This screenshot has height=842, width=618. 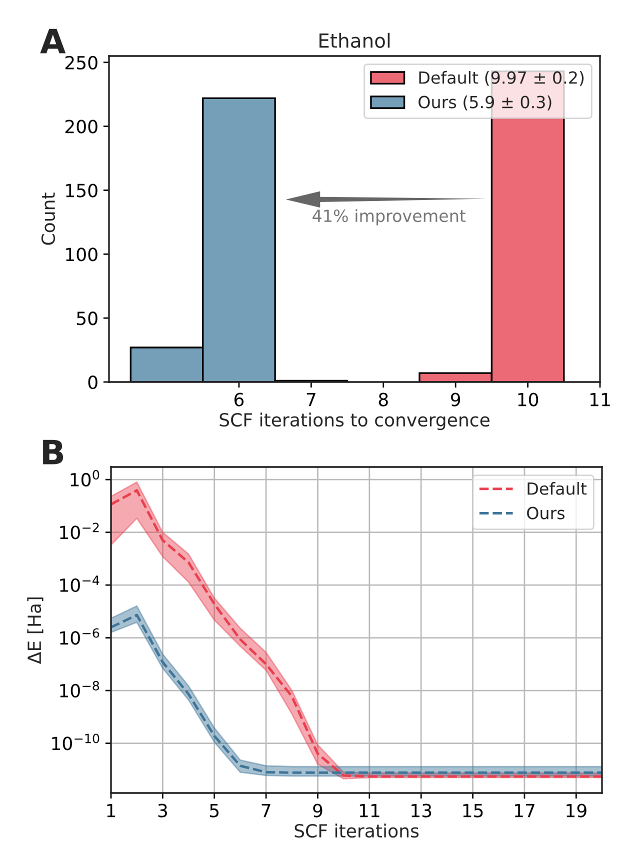 I want to click on x-tick-label: 13, so click(x=422, y=811).